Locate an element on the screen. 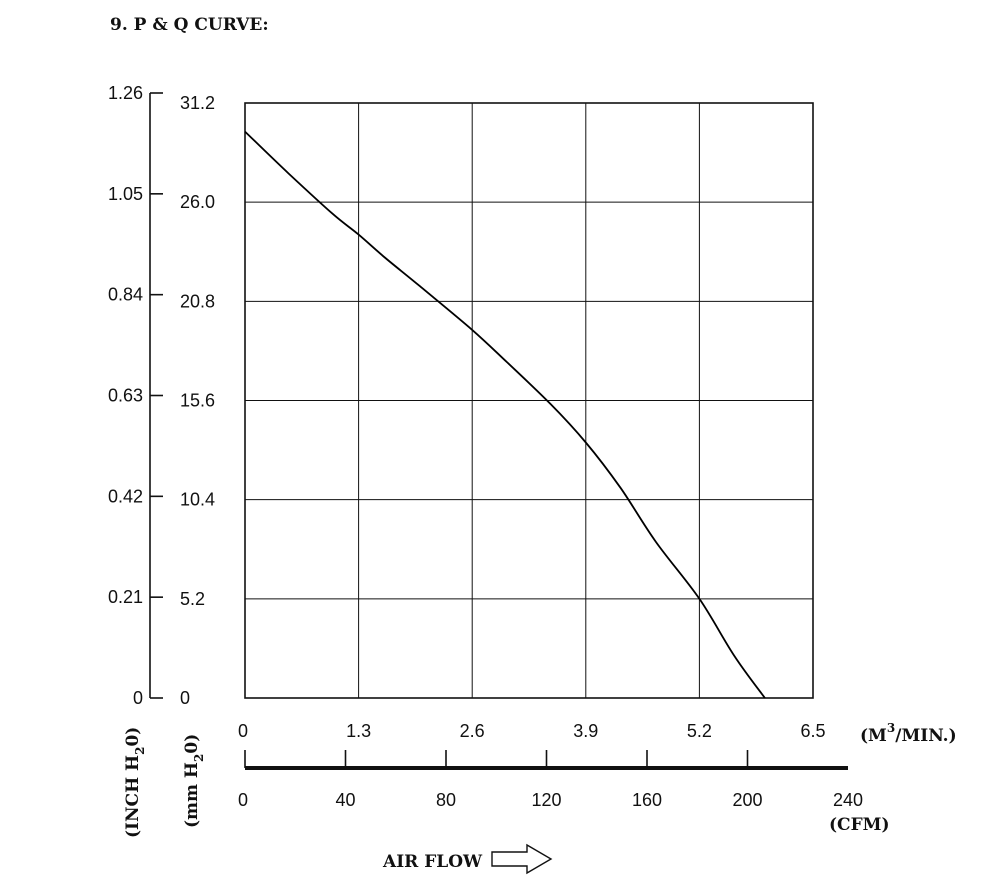 The image size is (1000, 880). cfm-tick-label: 120 is located at coordinates (546, 800).